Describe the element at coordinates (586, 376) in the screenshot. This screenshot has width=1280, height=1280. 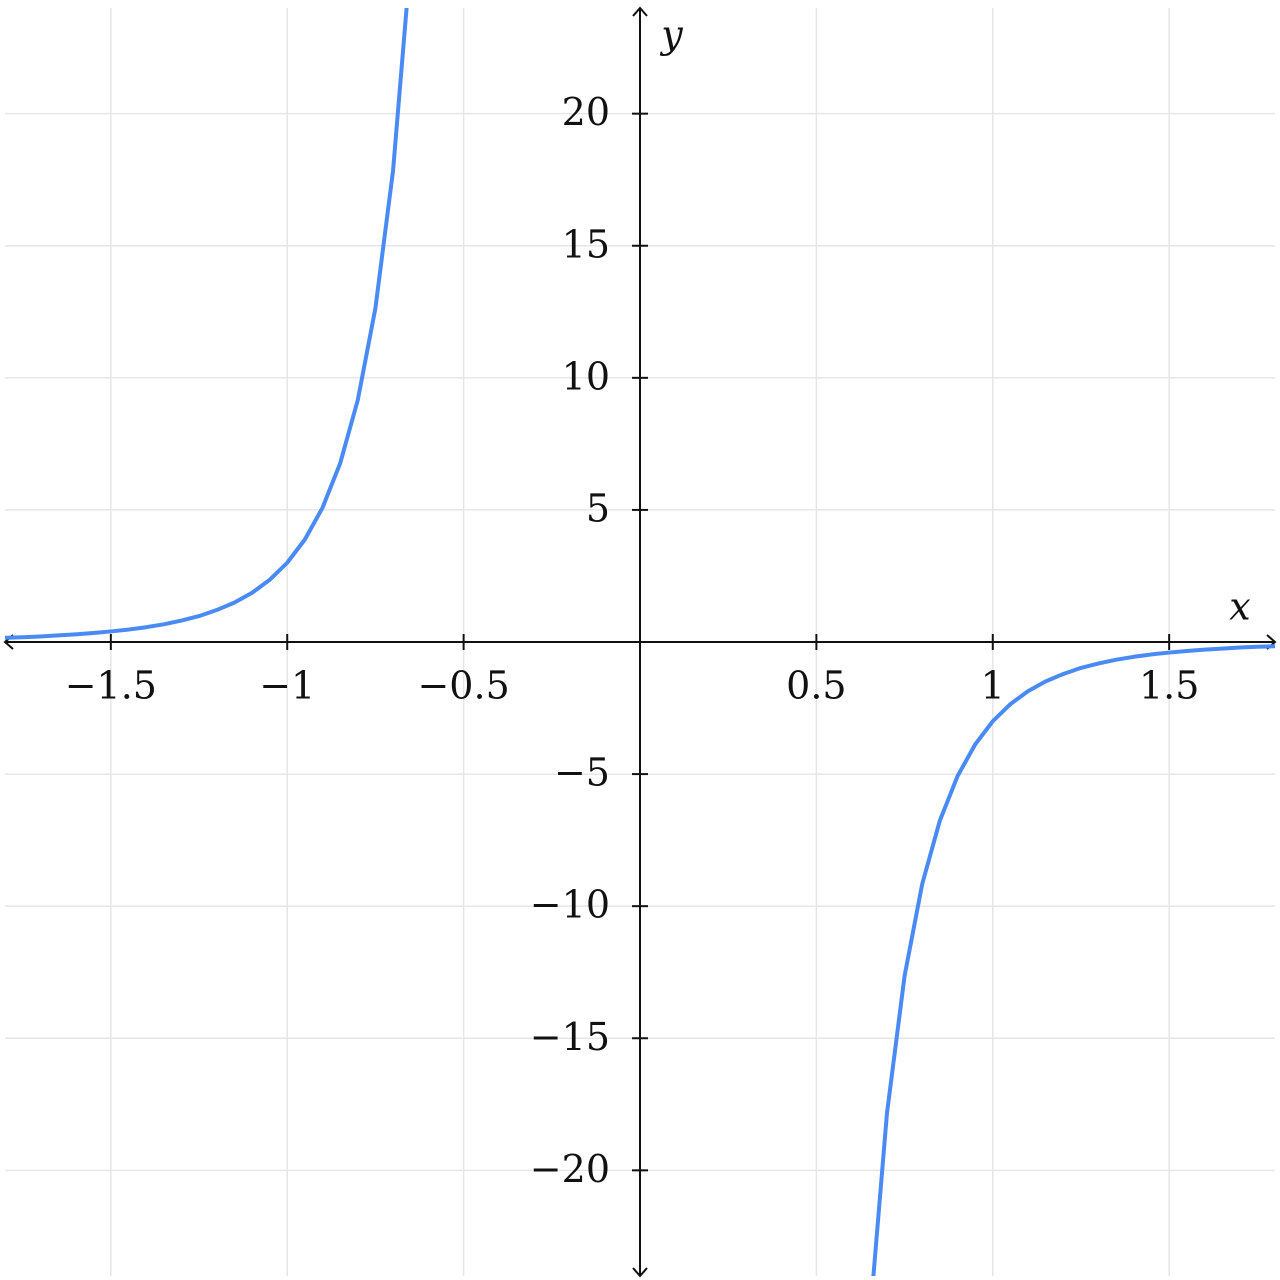
I see `y-tick-label: 10` at that location.